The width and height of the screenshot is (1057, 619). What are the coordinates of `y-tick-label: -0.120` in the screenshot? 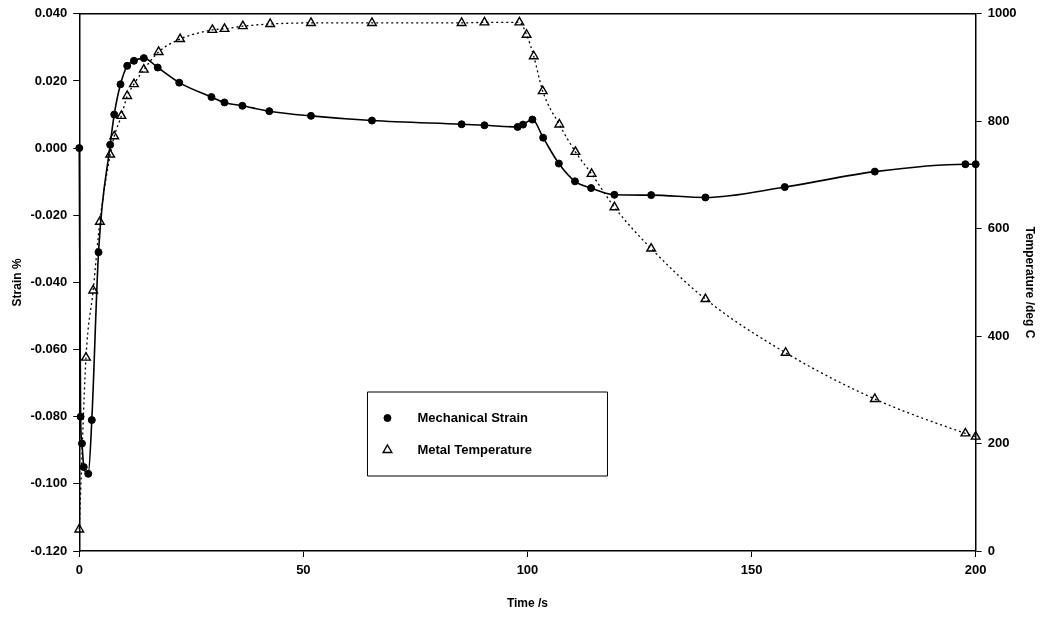 It's located at (49, 550).